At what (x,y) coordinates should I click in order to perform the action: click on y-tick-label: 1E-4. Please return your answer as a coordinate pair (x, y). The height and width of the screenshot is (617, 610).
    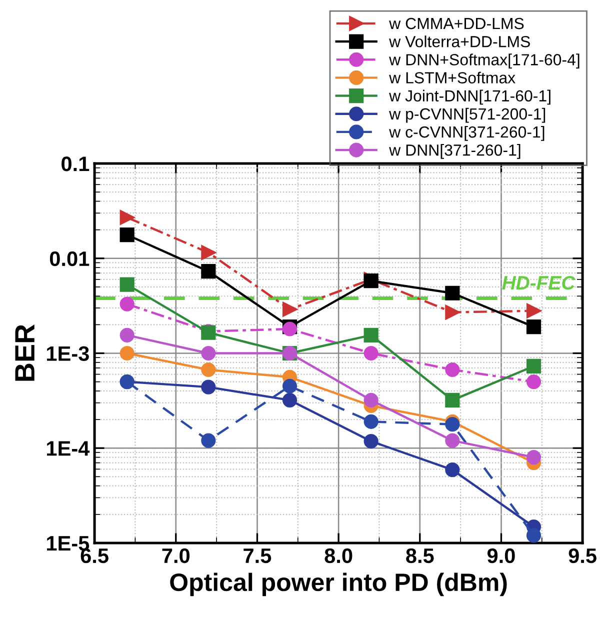
    Looking at the image, I should click on (68, 448).